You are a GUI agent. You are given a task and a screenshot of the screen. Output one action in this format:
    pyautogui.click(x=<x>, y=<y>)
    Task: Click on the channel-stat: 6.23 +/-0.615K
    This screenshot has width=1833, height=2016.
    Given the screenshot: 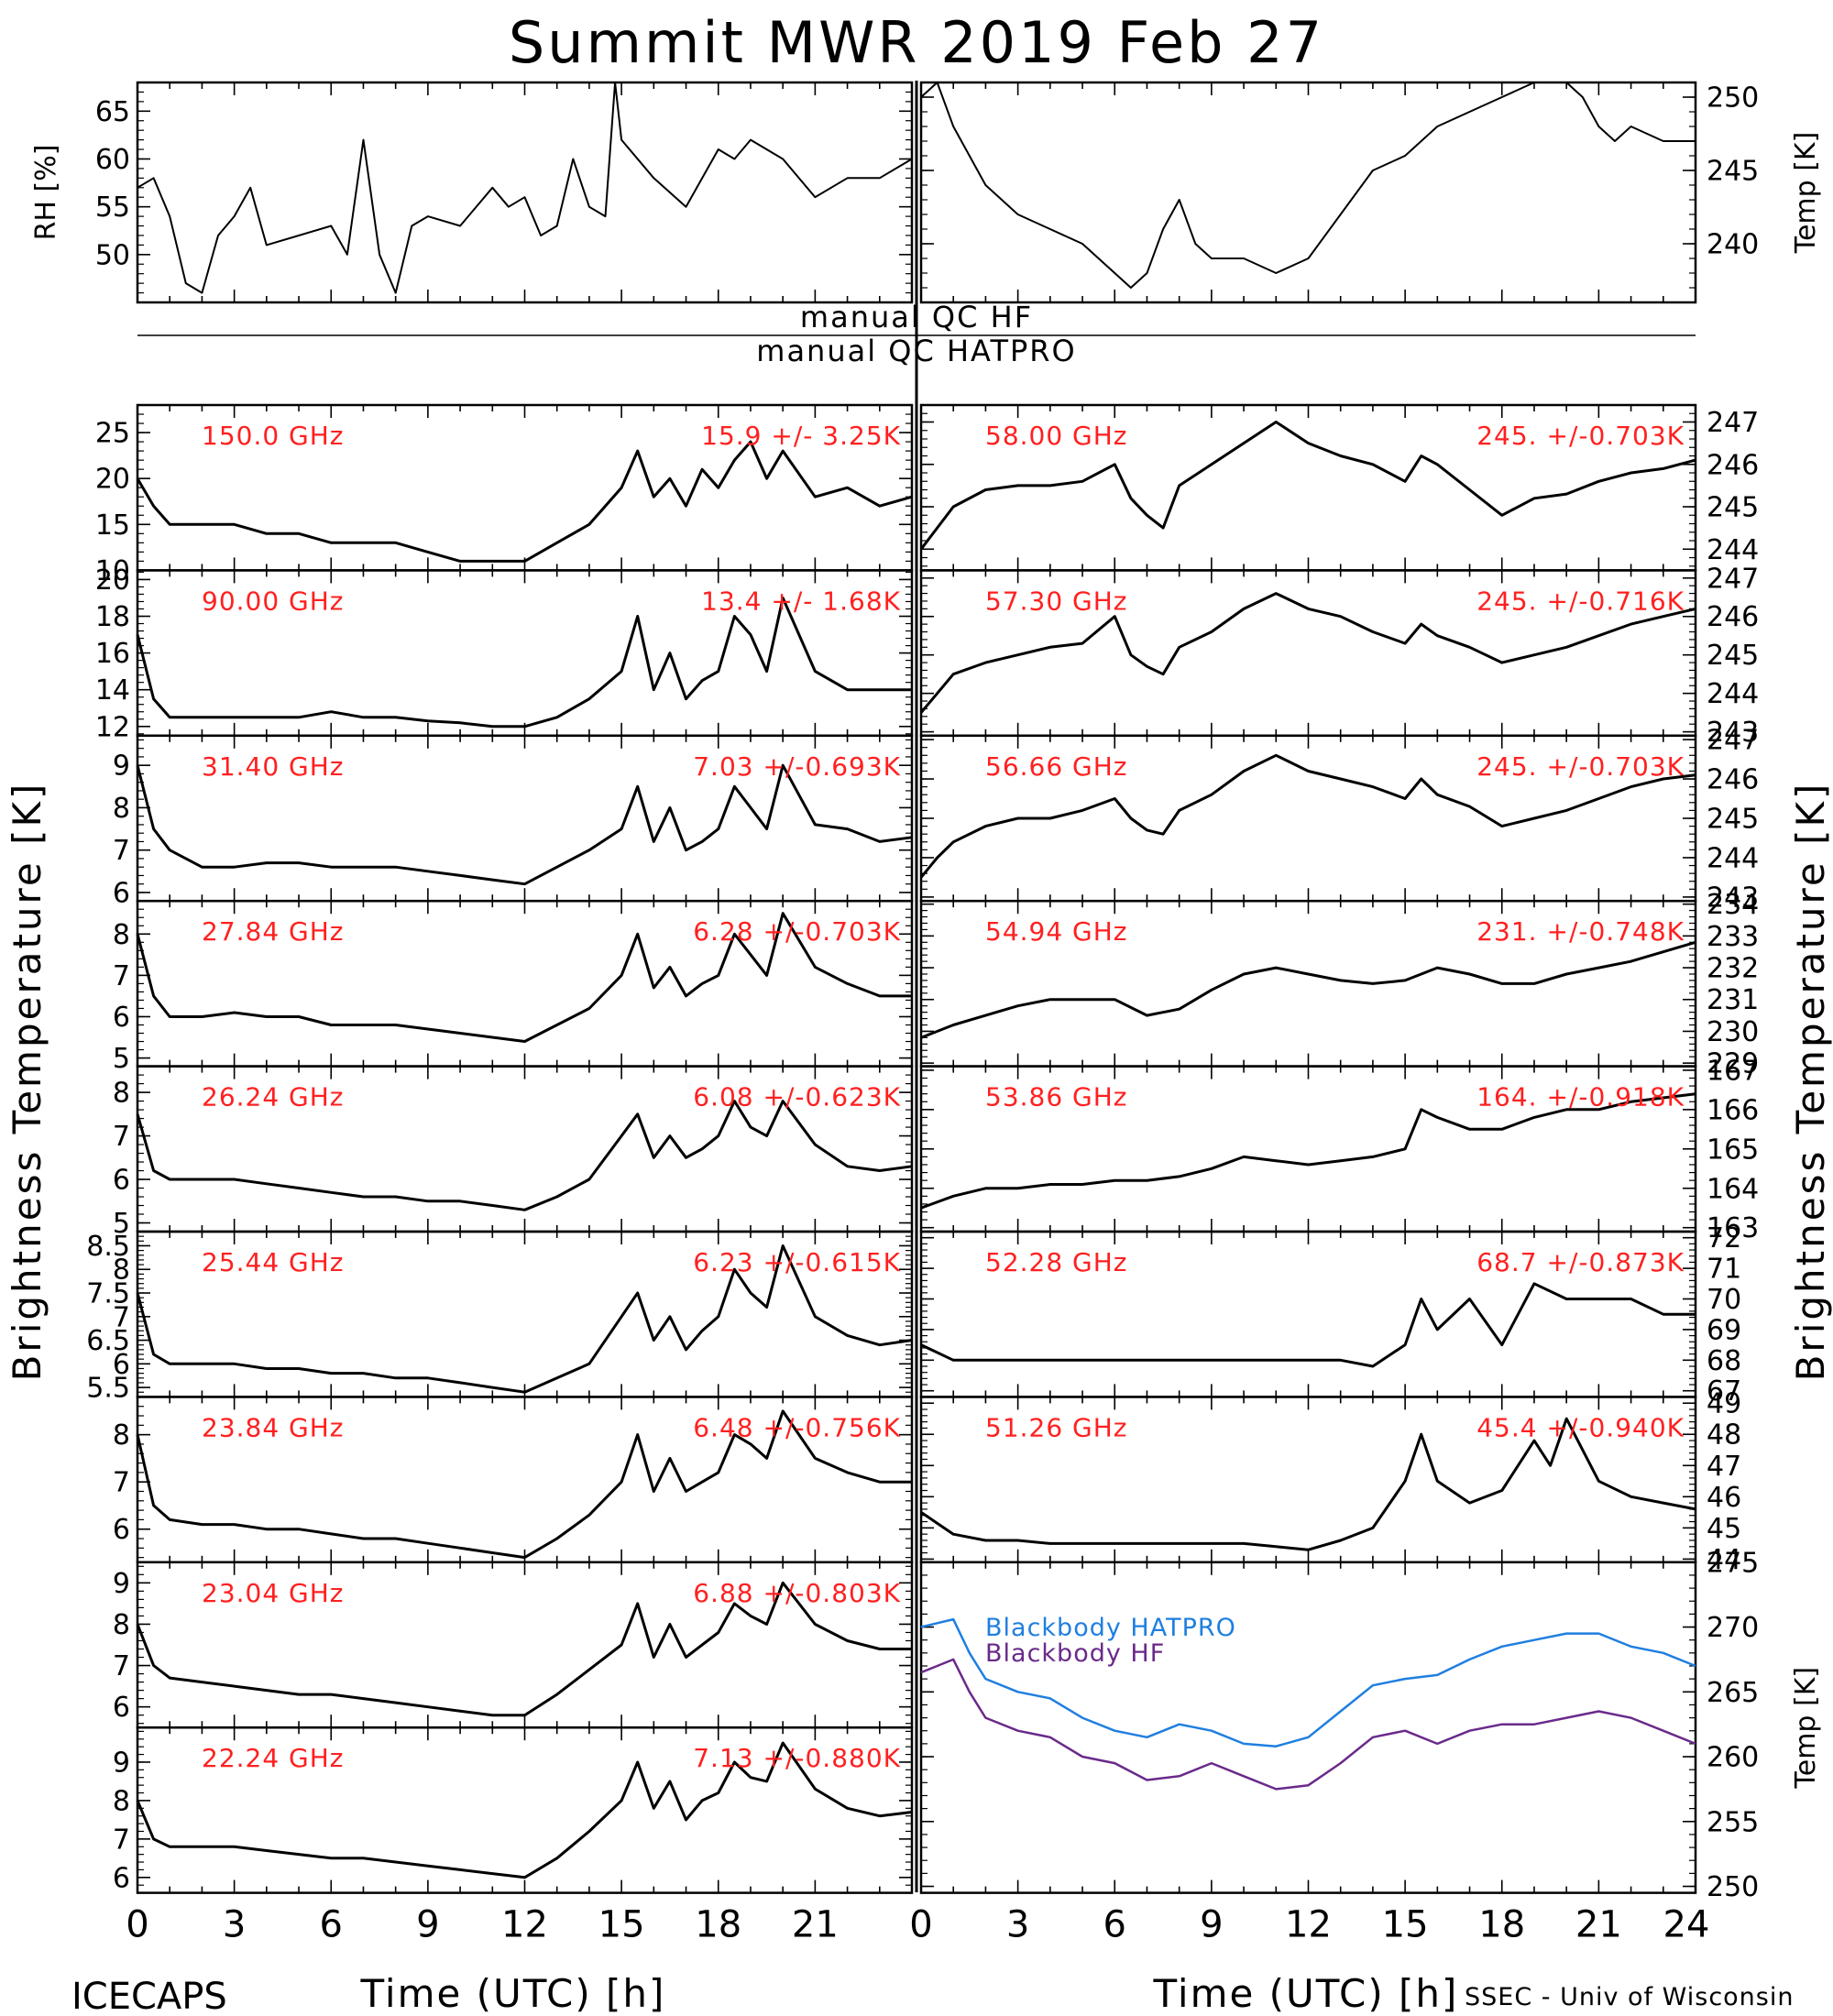 What is the action you would take?
    pyautogui.click(x=797, y=1262)
    